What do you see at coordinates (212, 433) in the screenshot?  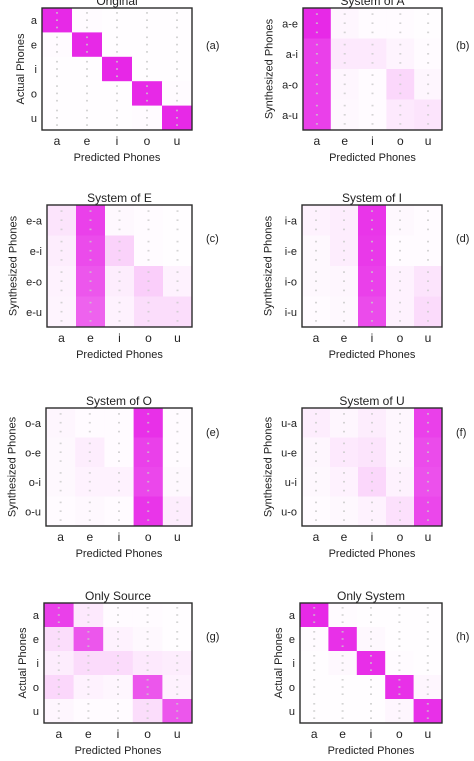 I see `panel-label: (e)` at bounding box center [212, 433].